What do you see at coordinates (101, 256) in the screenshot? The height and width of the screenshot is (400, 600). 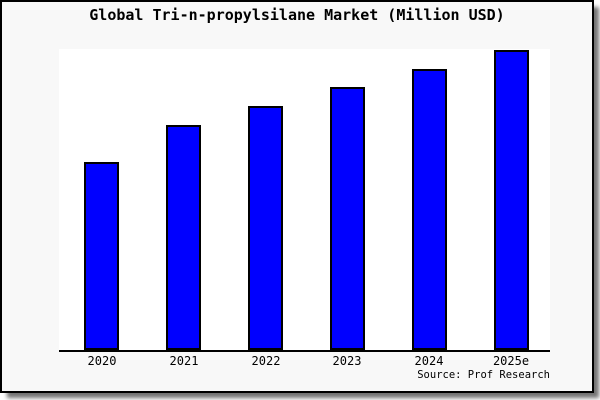 I see `bar-2020` at bounding box center [101, 256].